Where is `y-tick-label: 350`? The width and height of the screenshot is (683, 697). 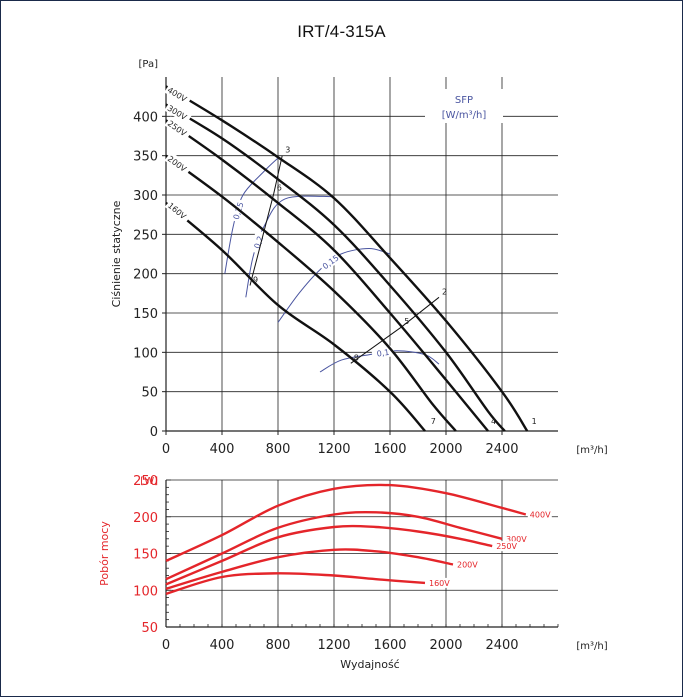
y-tick-label: 350 is located at coordinates (145, 157).